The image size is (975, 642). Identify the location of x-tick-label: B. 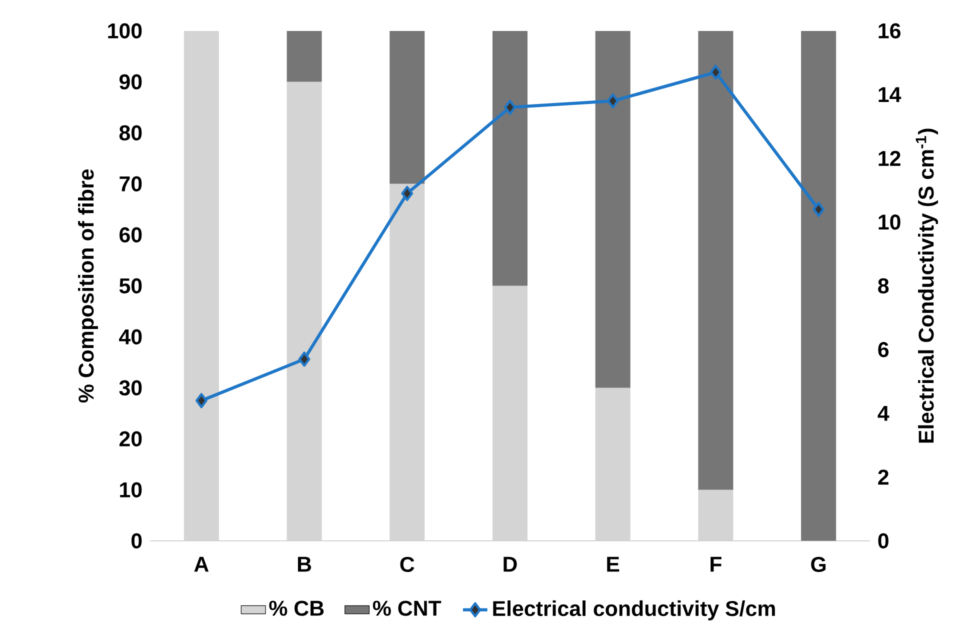
(305, 564).